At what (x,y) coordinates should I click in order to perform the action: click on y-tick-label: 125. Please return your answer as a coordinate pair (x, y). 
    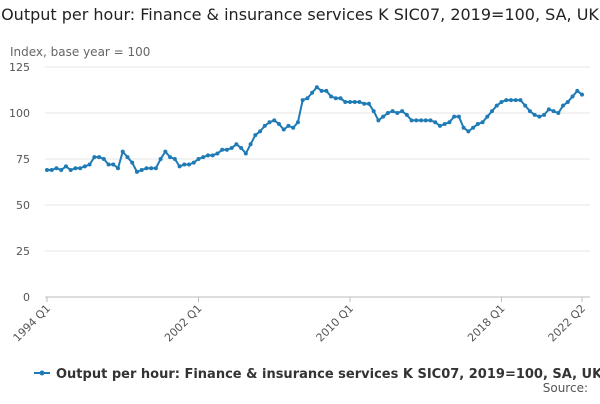
    Looking at the image, I should click on (19, 67).